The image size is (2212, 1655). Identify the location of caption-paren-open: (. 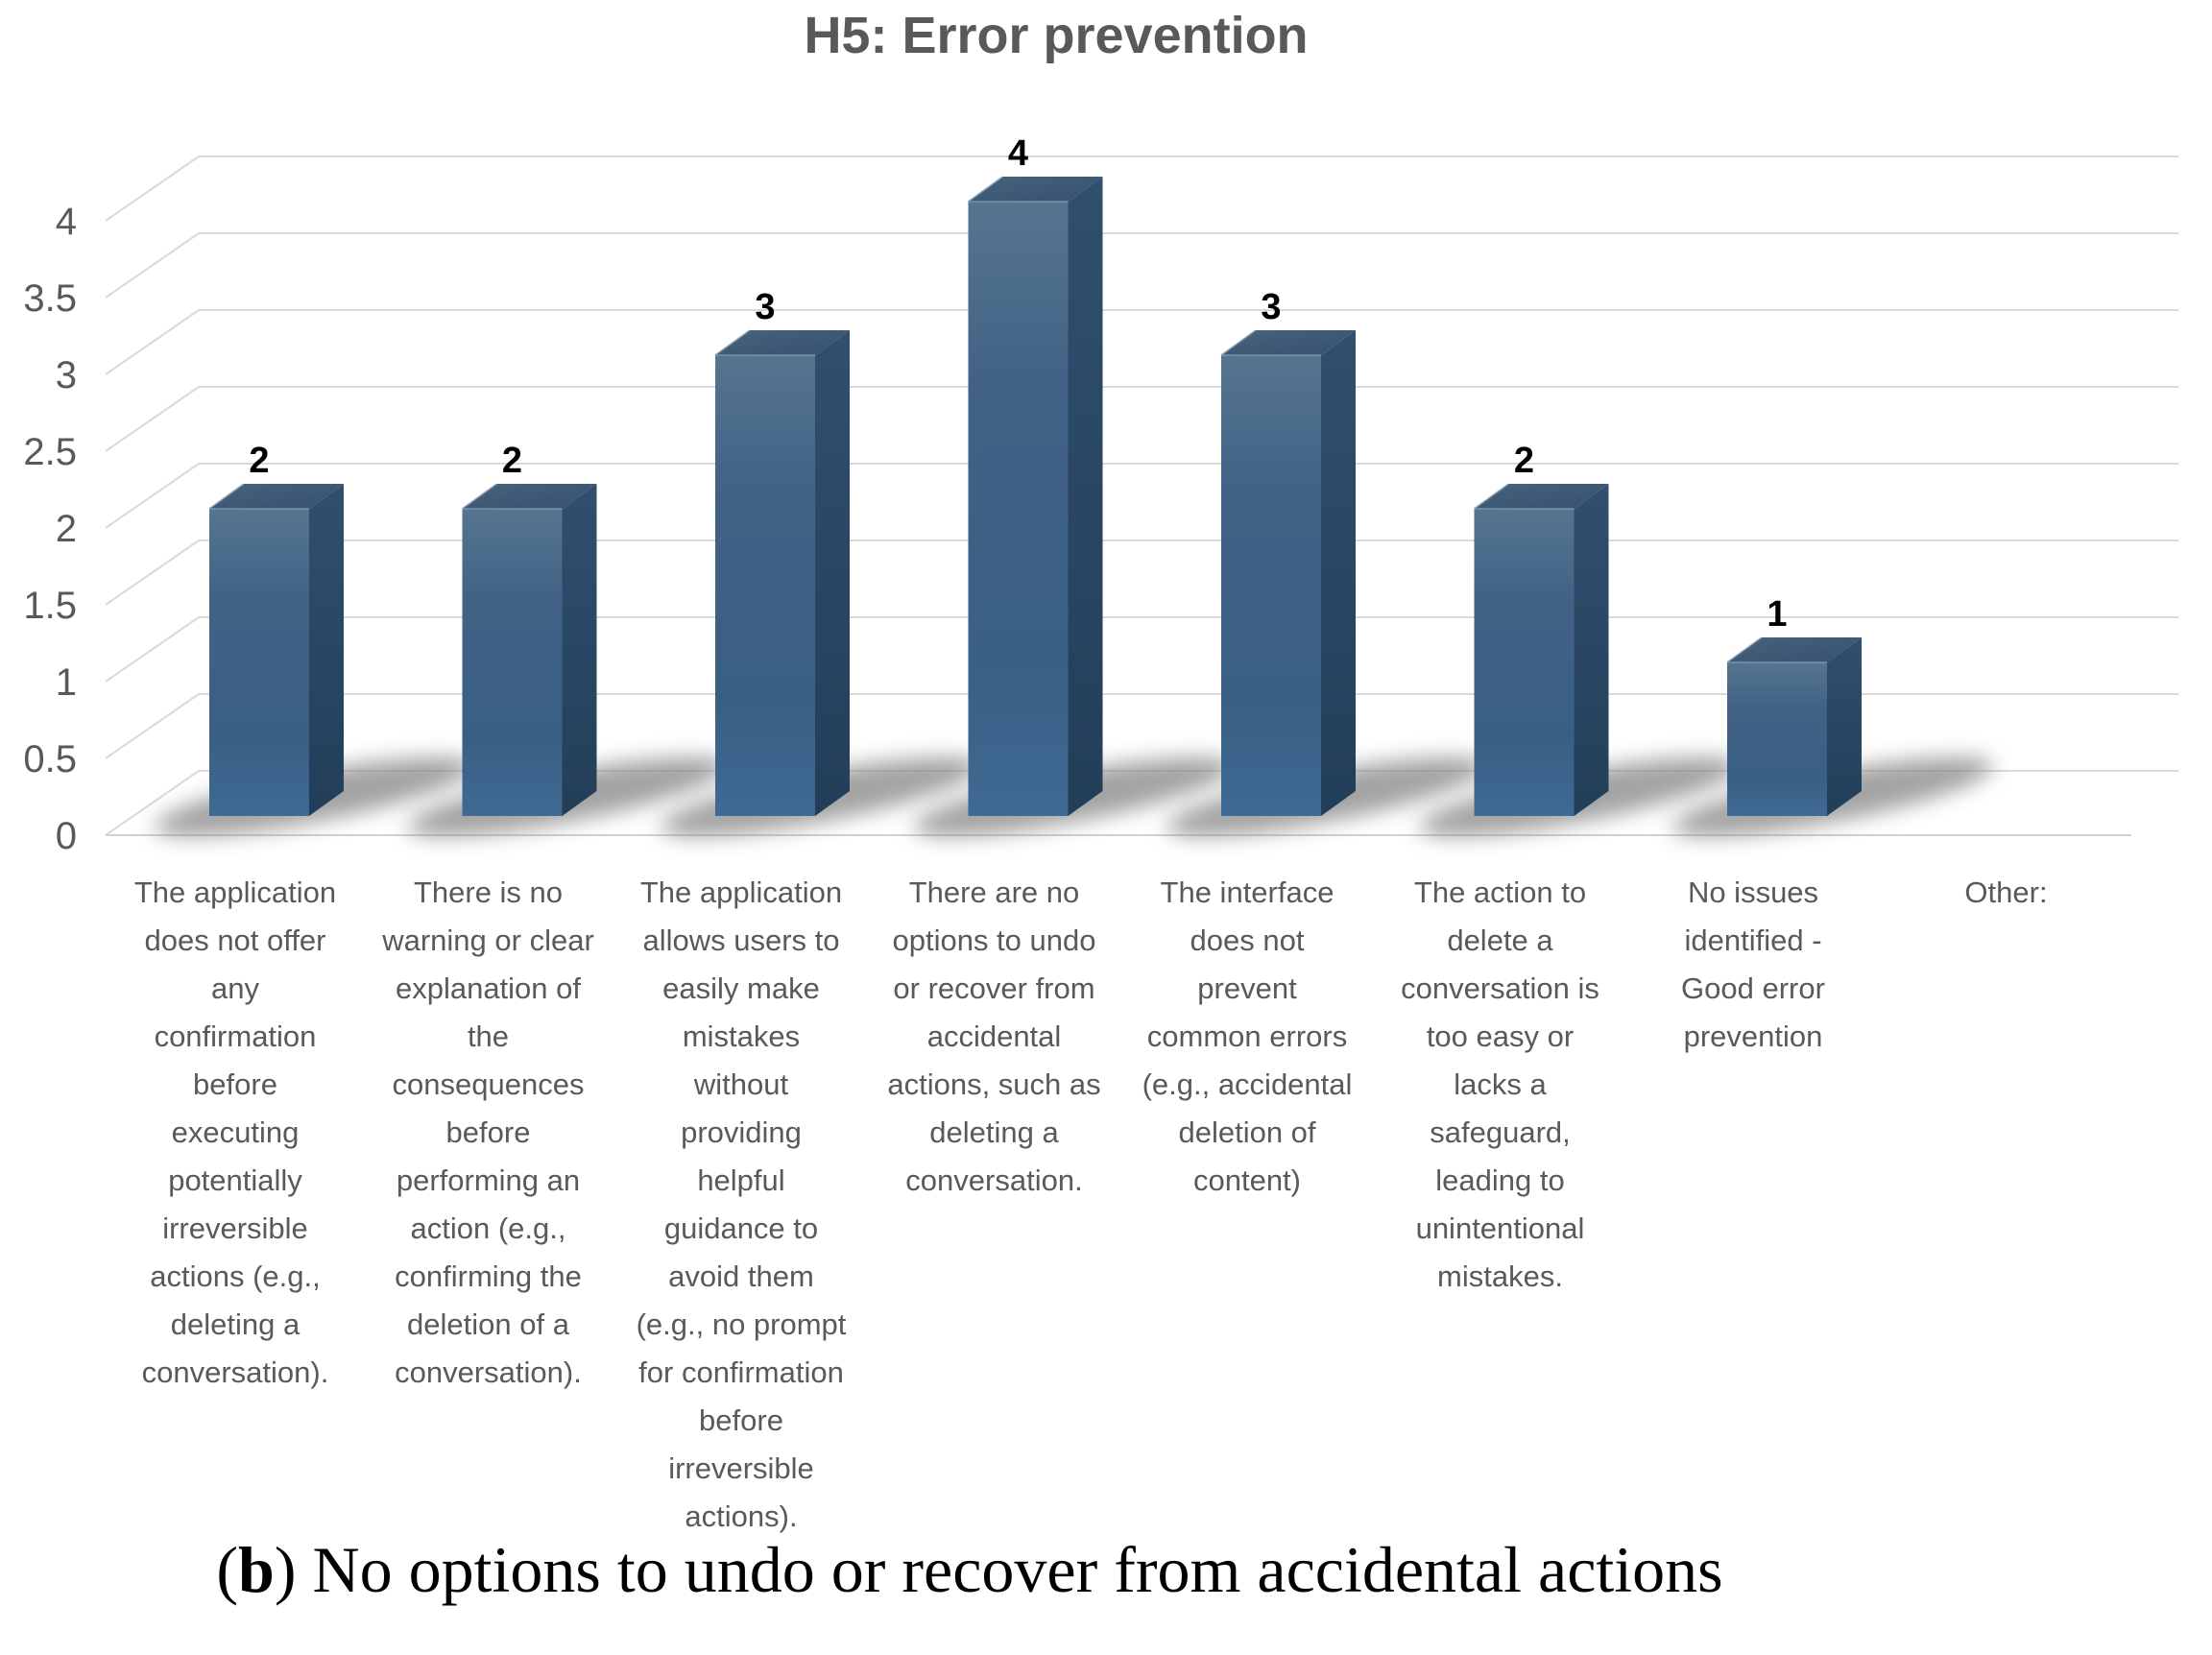
(227, 1569).